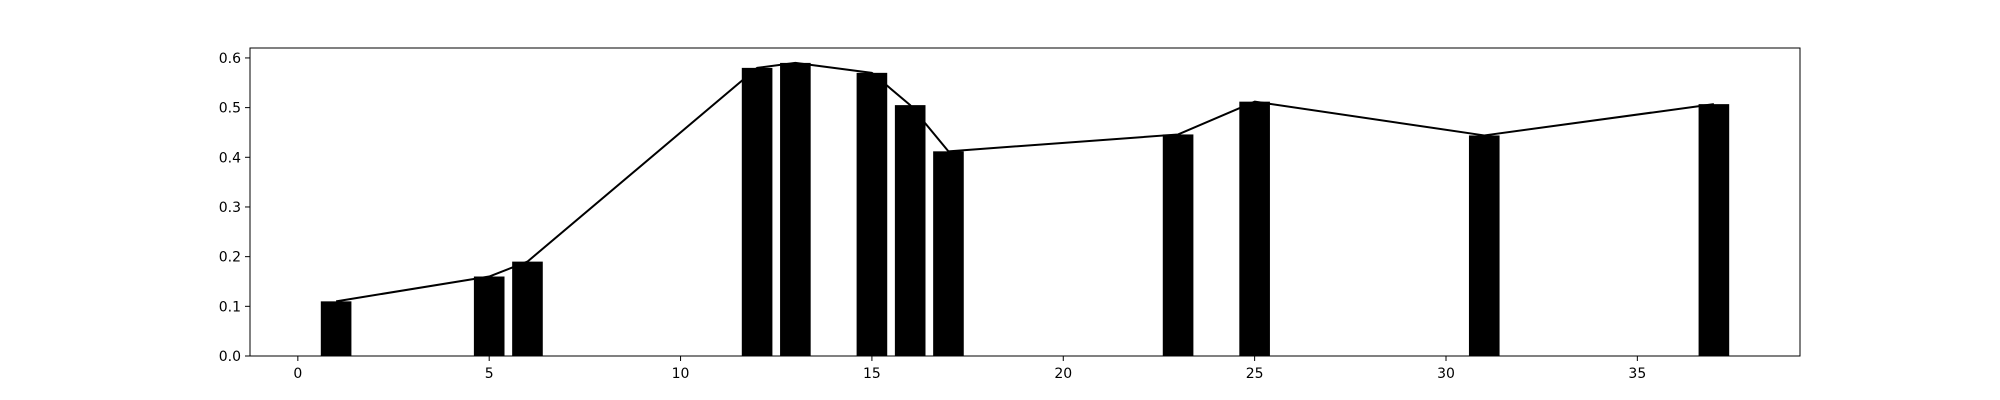 The image size is (2000, 400). I want to click on y-axis-ticks: 0.0 0.1 0.2 0.3 0.4 0.5 0.6, so click(234, 208).